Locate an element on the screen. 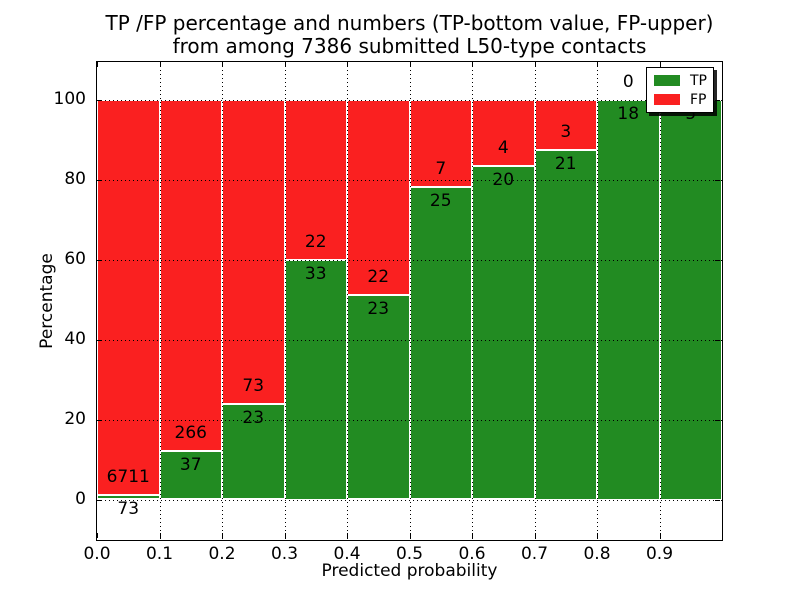 Image resolution: width=800 pixels, height=600 pixels. fp-count-label: 266 is located at coordinates (190, 432).